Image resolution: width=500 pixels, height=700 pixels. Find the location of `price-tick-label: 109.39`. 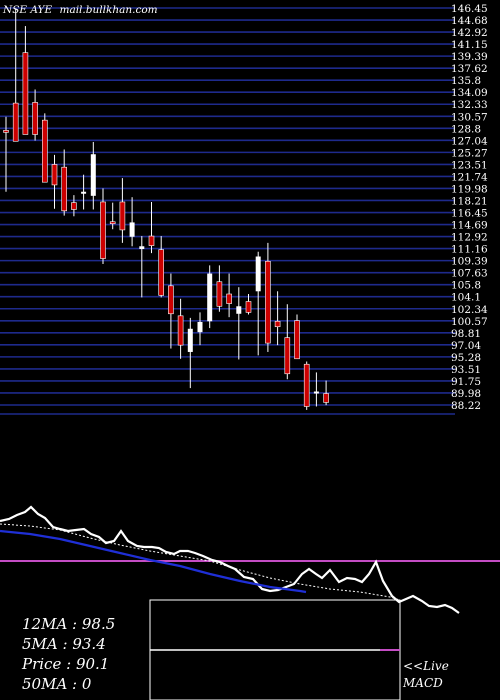

price-tick-label: 109.39 is located at coordinates (469, 262).